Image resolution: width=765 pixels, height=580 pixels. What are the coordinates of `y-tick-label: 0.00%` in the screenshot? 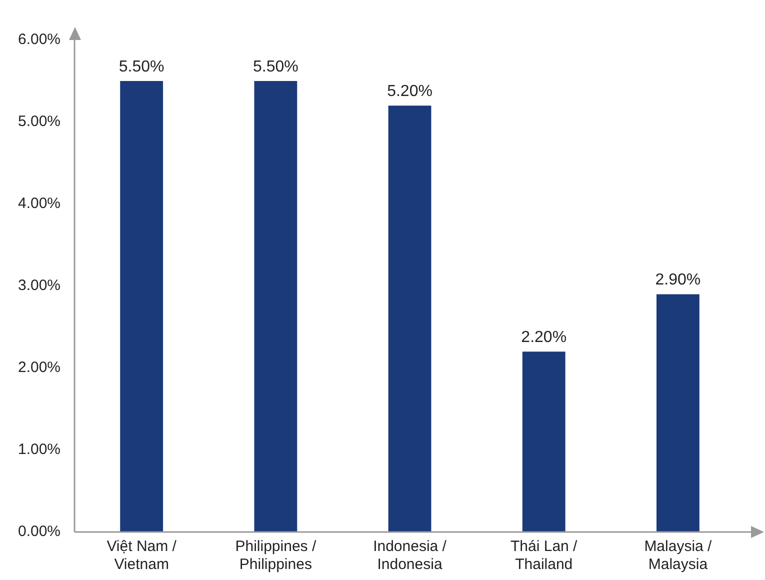 It's located at (39, 531).